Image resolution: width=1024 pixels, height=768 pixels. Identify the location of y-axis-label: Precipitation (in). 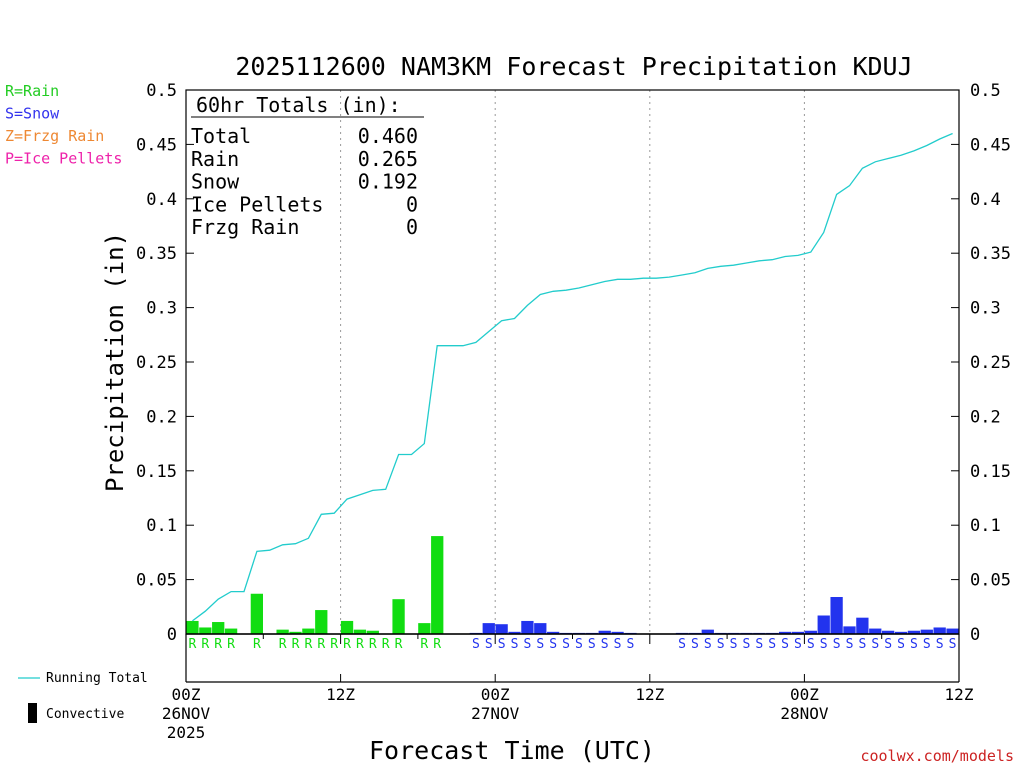
(115, 362).